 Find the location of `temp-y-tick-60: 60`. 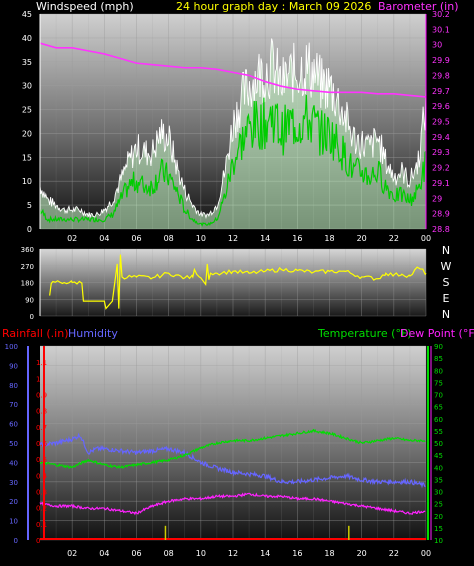

temp-y-tick-60: 60 is located at coordinates (438, 420).